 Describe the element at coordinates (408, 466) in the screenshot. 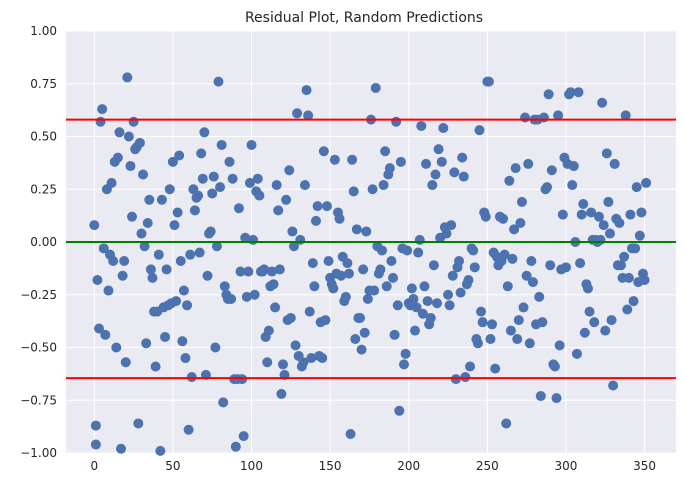

I see `x-tick-label: 200` at that location.